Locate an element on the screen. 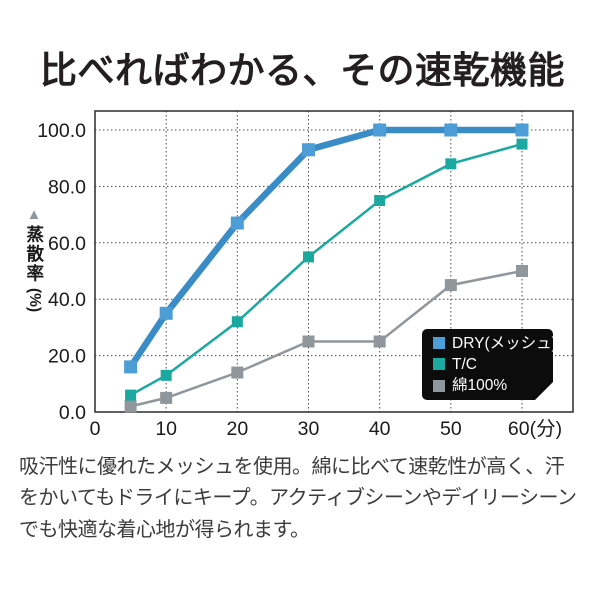  y-tick-label: 40.0 is located at coordinates (67, 300).